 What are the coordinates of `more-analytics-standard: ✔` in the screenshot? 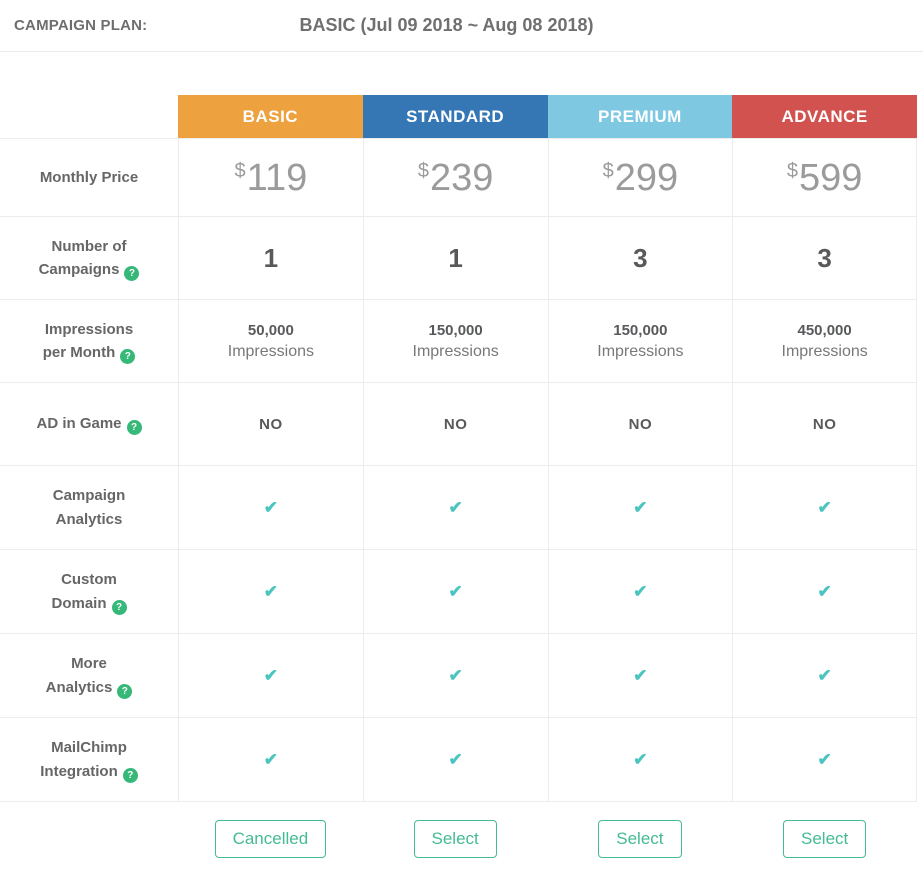 It's located at (455, 676).